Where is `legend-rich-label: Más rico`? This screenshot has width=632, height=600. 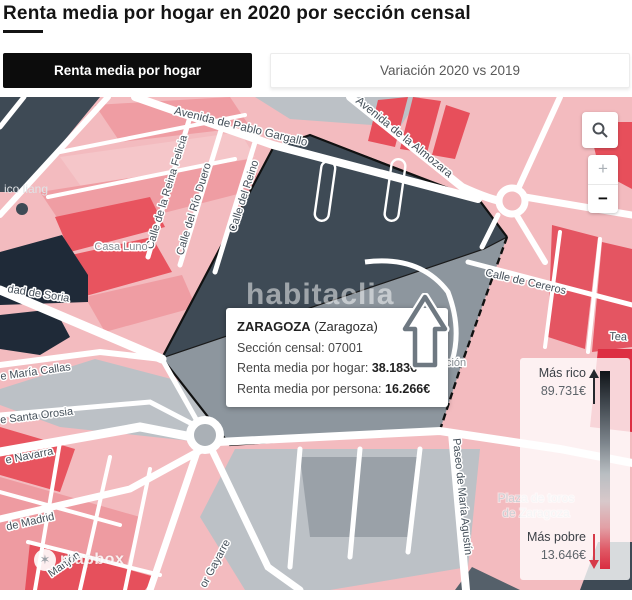
legend-rich-label: Más rico is located at coordinates (562, 373).